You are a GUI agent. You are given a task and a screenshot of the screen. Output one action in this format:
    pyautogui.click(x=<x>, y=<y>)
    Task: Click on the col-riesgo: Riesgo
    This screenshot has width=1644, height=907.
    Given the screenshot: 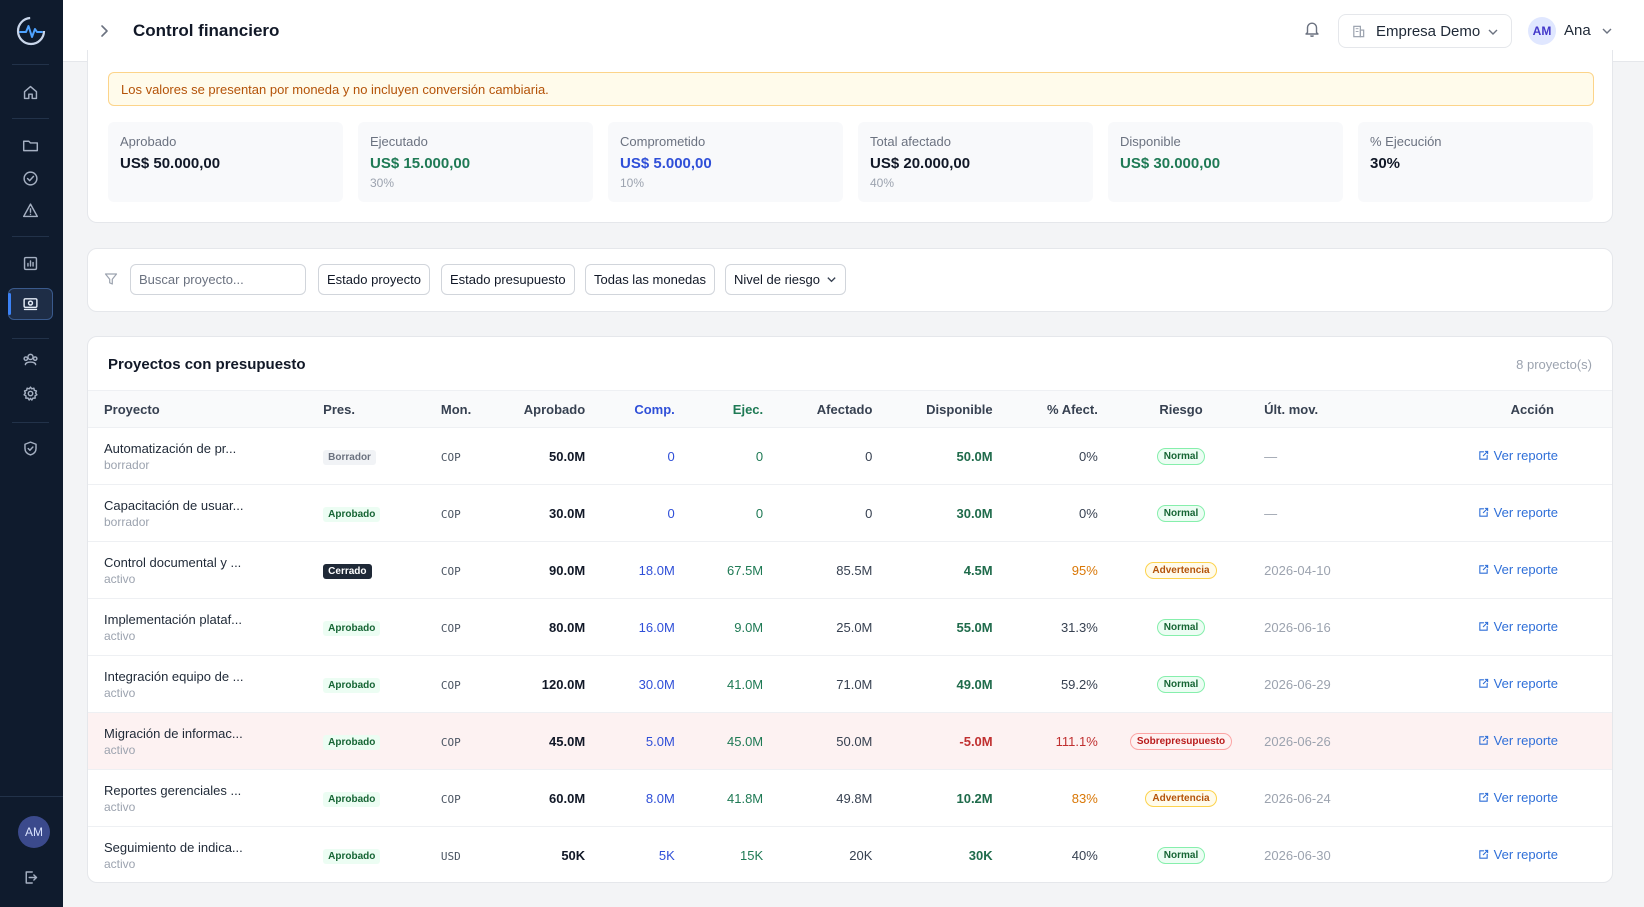 What is the action you would take?
    pyautogui.click(x=1181, y=409)
    